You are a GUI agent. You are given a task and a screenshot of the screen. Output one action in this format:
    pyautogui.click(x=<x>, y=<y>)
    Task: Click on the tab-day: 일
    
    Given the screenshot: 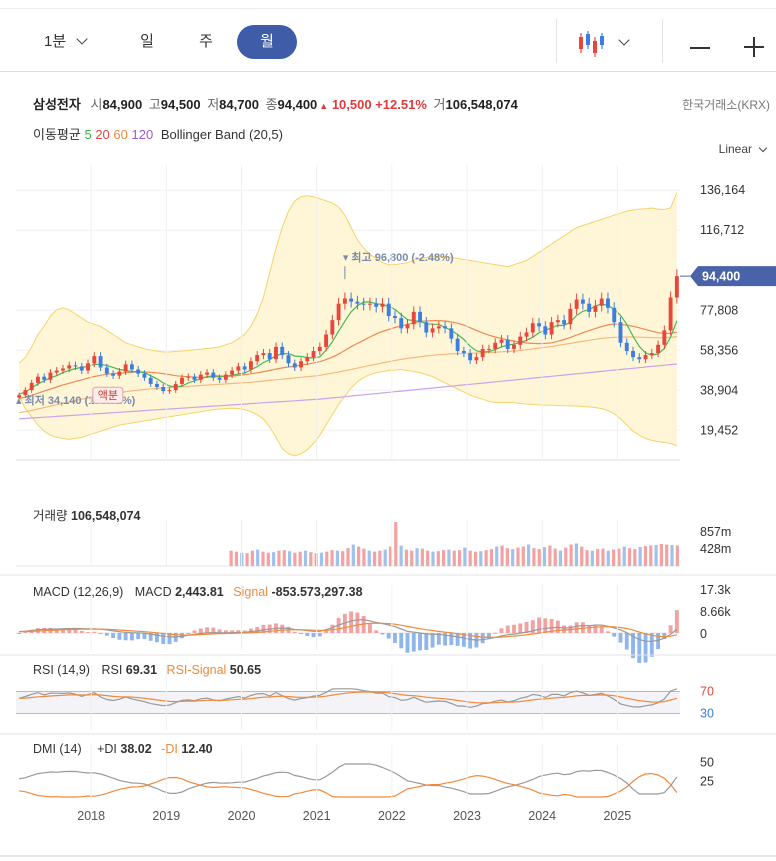 What is the action you would take?
    pyautogui.click(x=147, y=41)
    